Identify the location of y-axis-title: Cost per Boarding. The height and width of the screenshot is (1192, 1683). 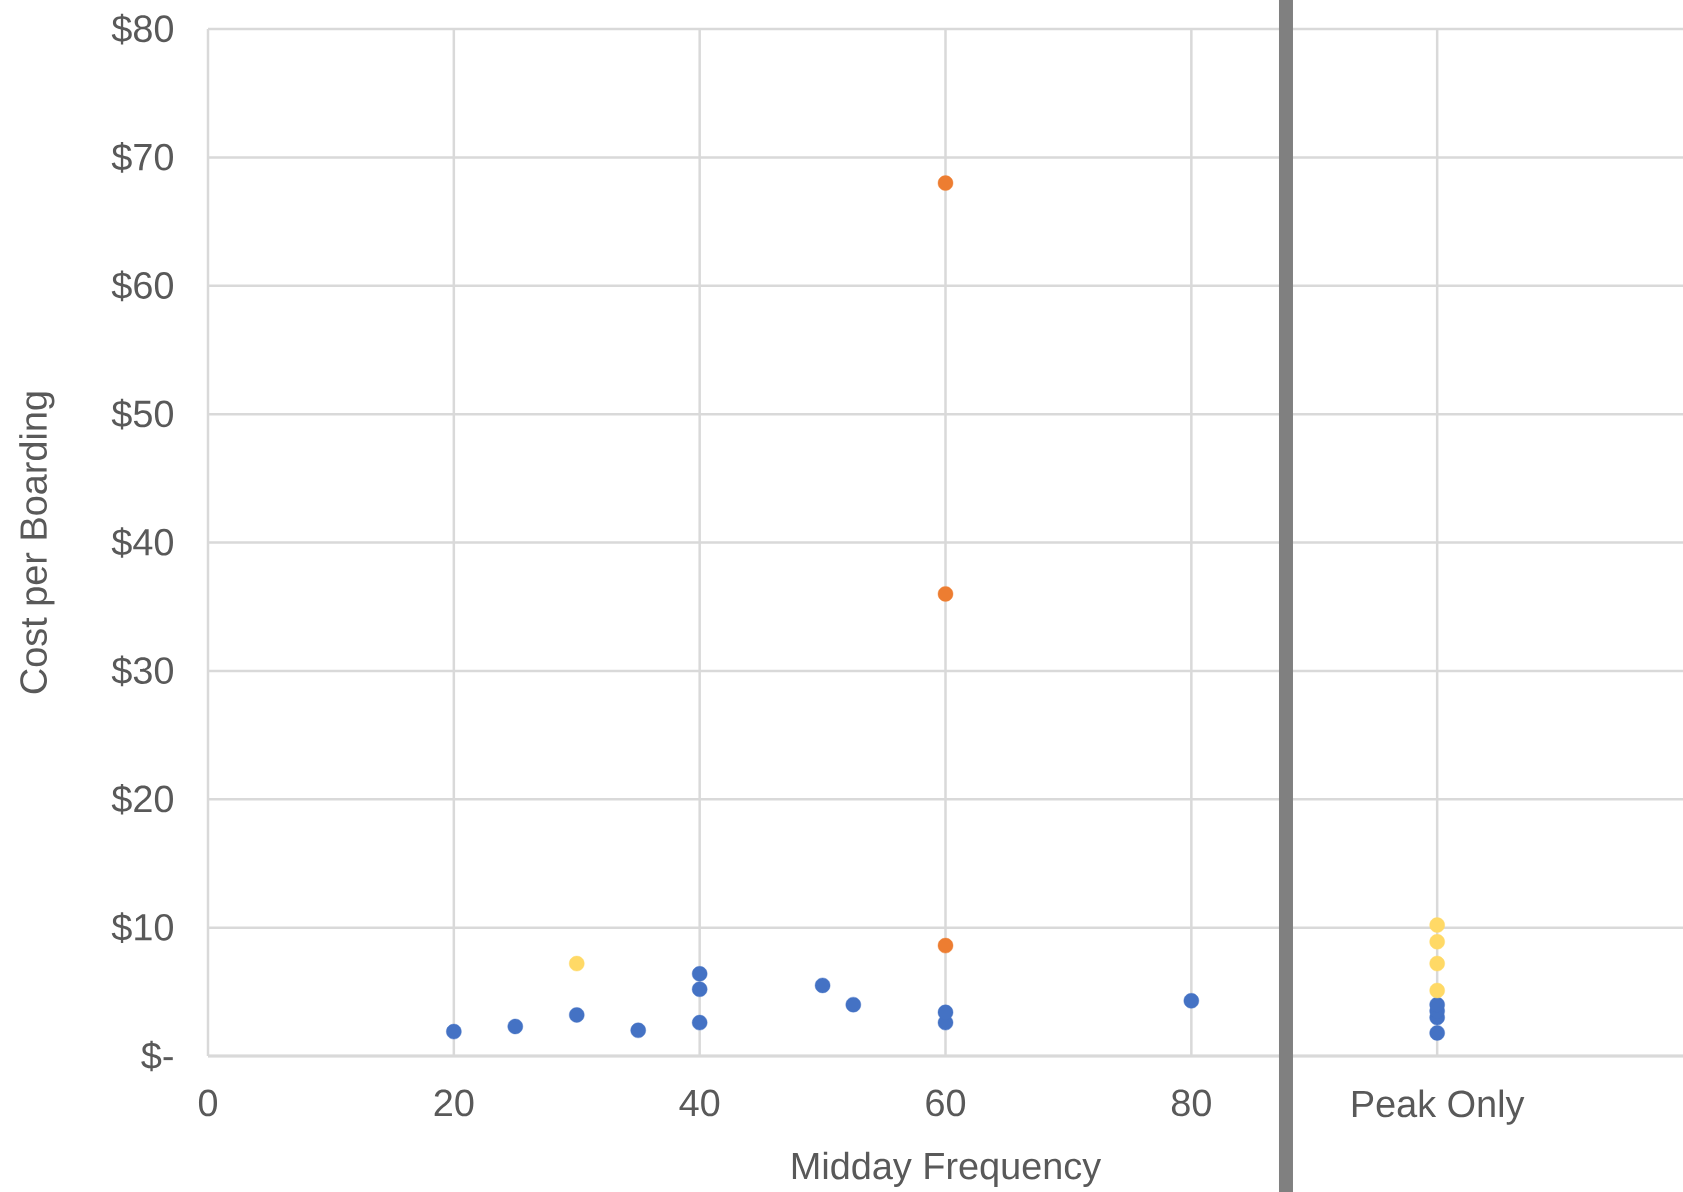
(37, 543).